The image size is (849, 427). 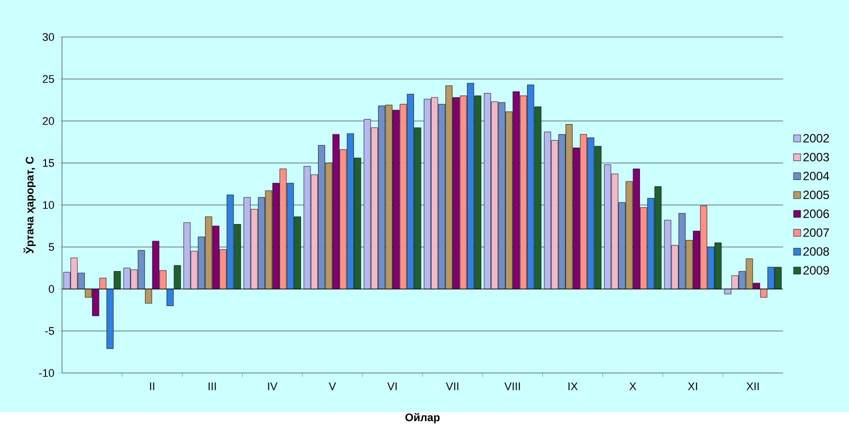 What do you see at coordinates (48, 37) in the screenshot?
I see `y-tick-label: 30` at bounding box center [48, 37].